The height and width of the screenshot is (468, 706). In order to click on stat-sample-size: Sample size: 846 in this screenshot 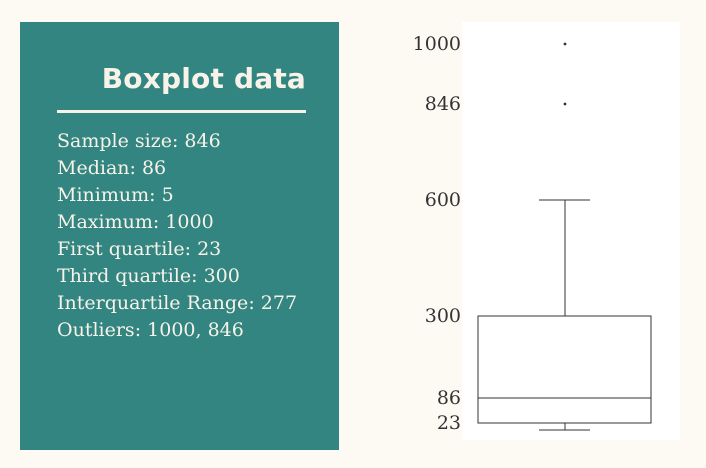, I will do `click(139, 141)`.